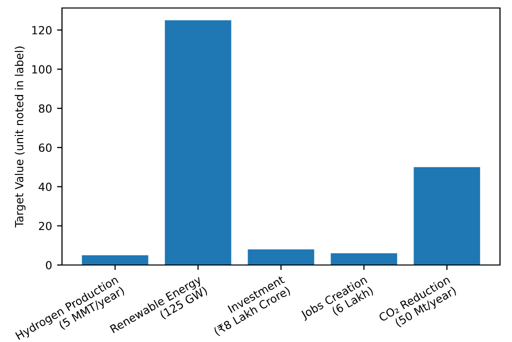 Image resolution: width=512 pixels, height=342 pixels. Describe the element at coordinates (20, 137) in the screenshot. I see `y-axis-title: Target Value (unit noted in label)` at that location.